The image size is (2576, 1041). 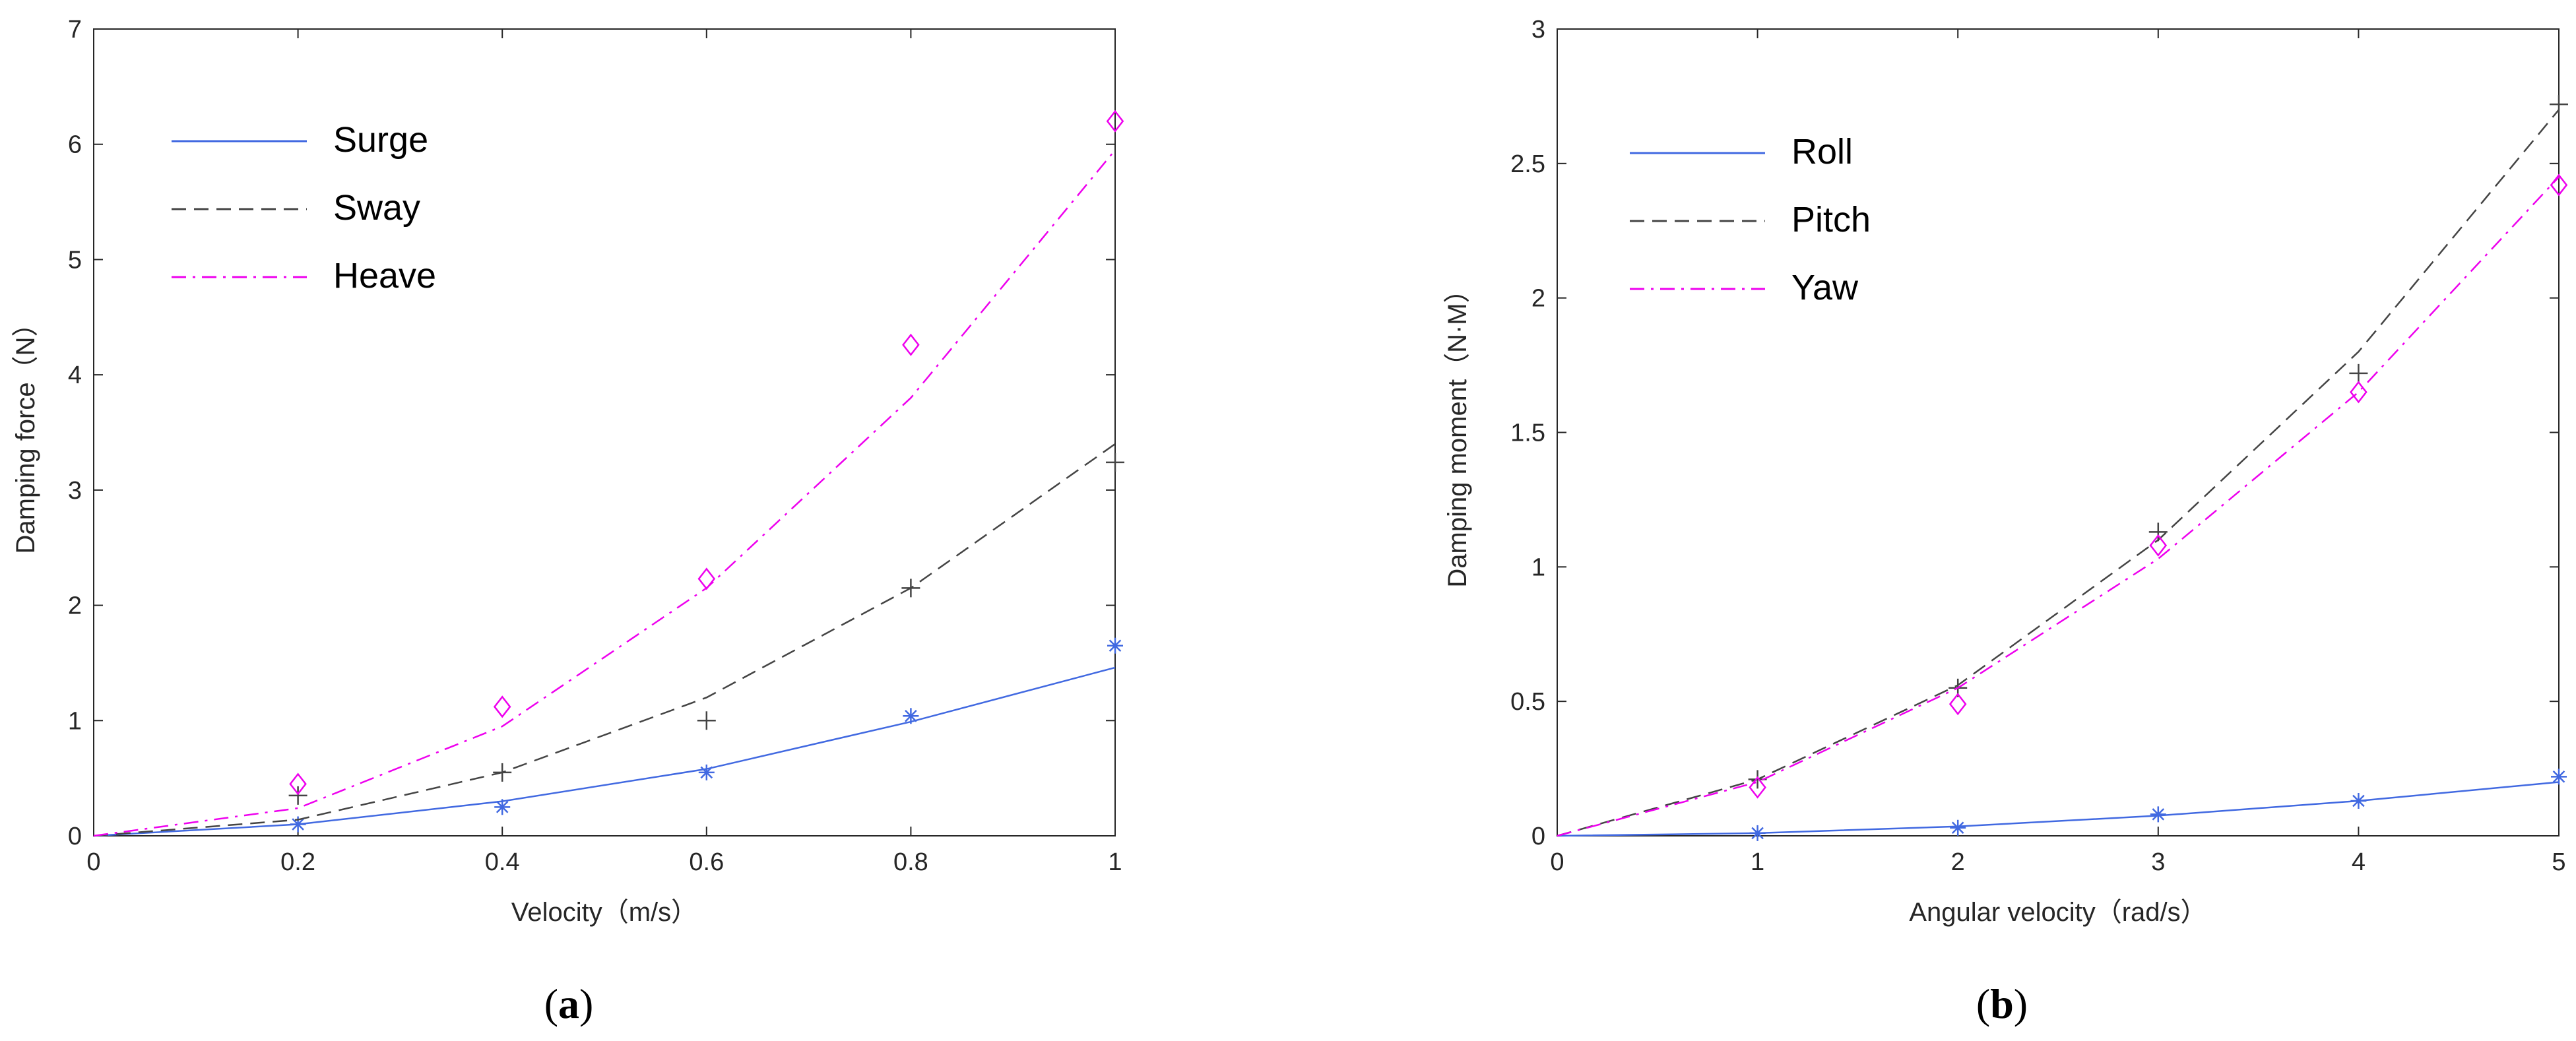 I want to click on y-tick-label: 1.5, so click(x=1527, y=433).